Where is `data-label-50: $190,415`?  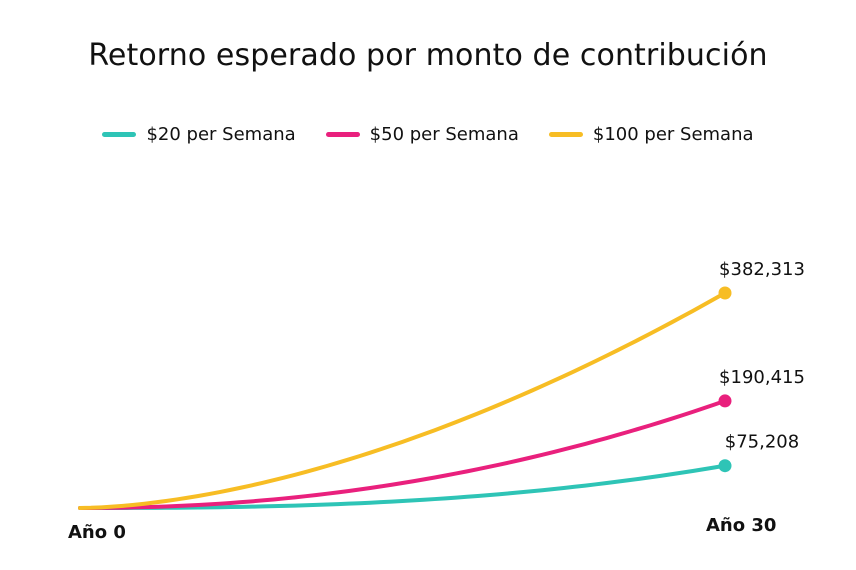
data-label-50: $190,415 is located at coordinates (762, 377).